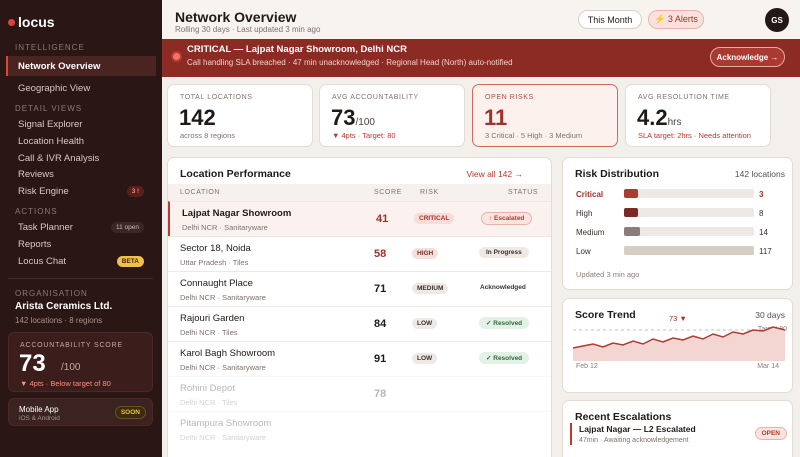 This screenshot has height=457, width=800. What do you see at coordinates (380, 359) in the screenshot?
I see `location-score: 91` at bounding box center [380, 359].